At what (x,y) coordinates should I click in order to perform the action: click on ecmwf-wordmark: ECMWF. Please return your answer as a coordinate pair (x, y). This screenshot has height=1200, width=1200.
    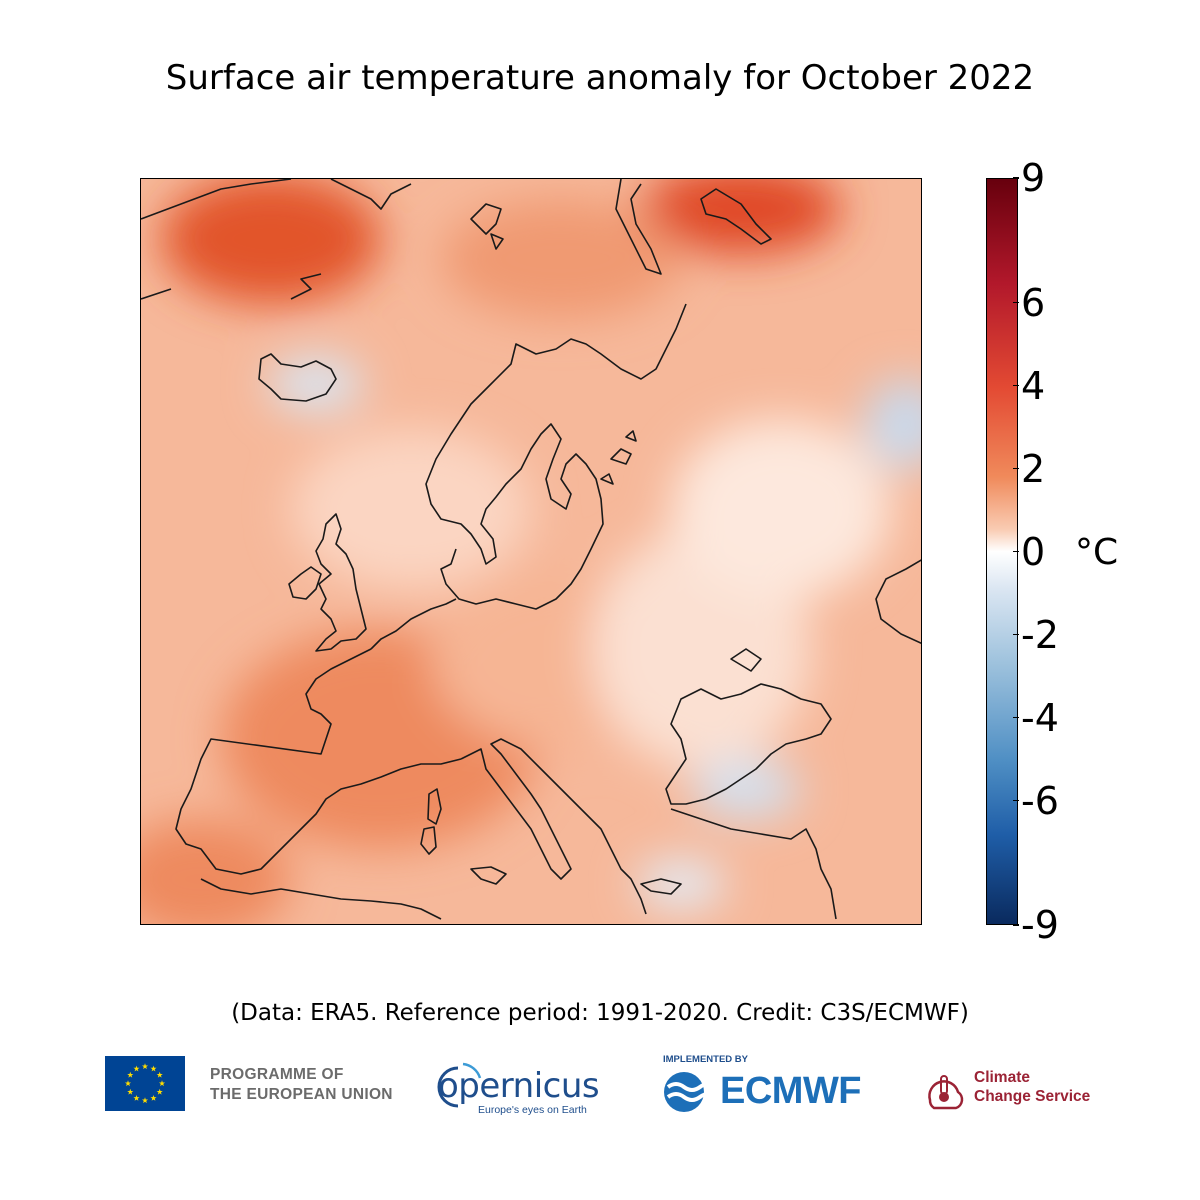
    Looking at the image, I should click on (791, 1091).